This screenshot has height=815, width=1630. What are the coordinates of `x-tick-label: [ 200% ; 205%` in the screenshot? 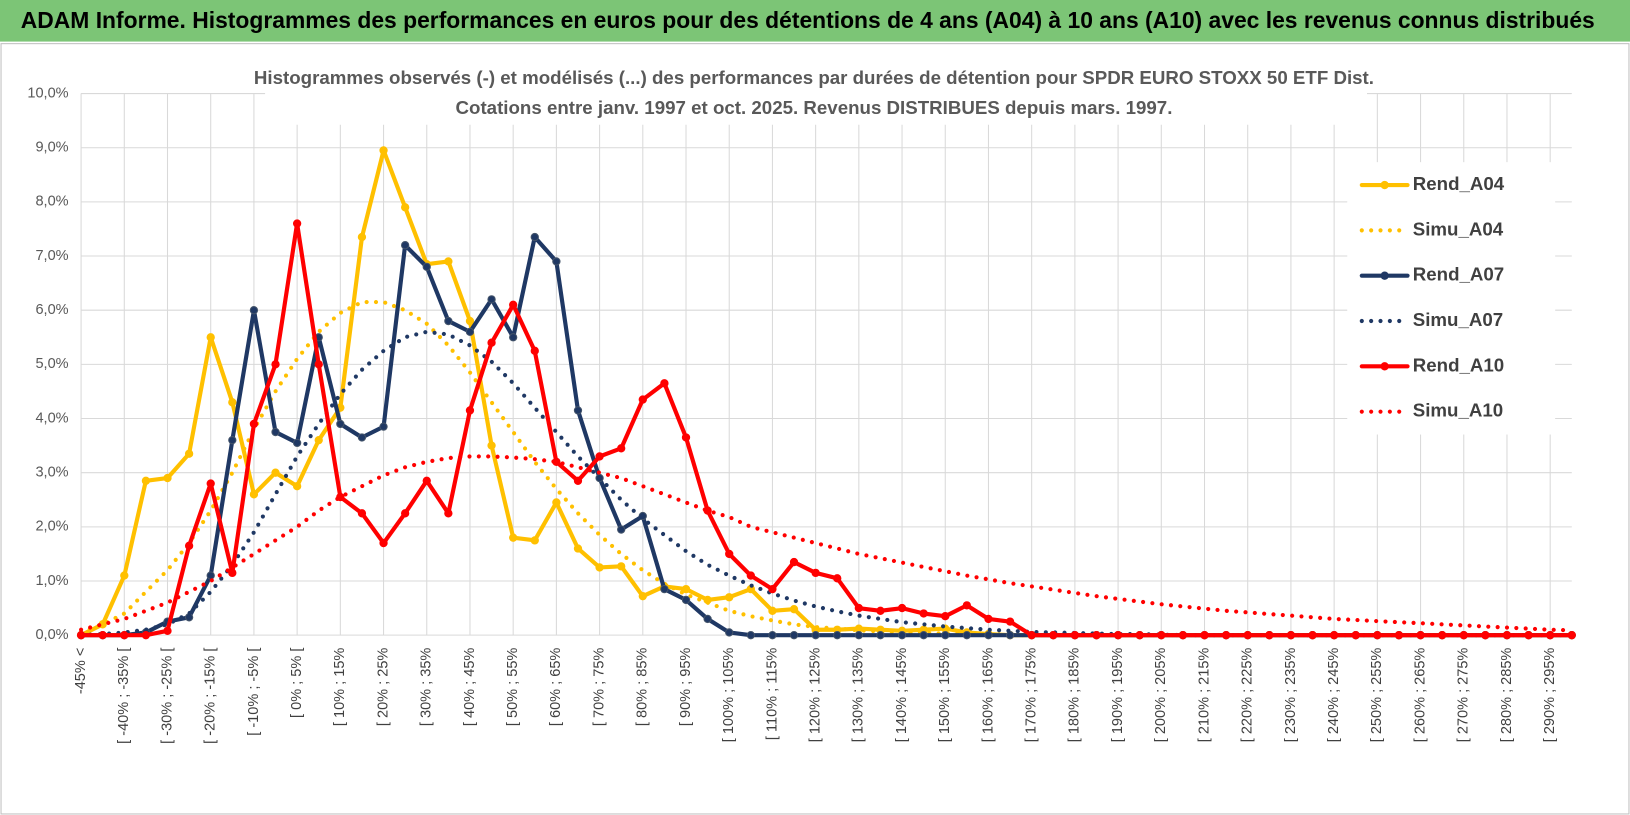 It's located at (1161, 695).